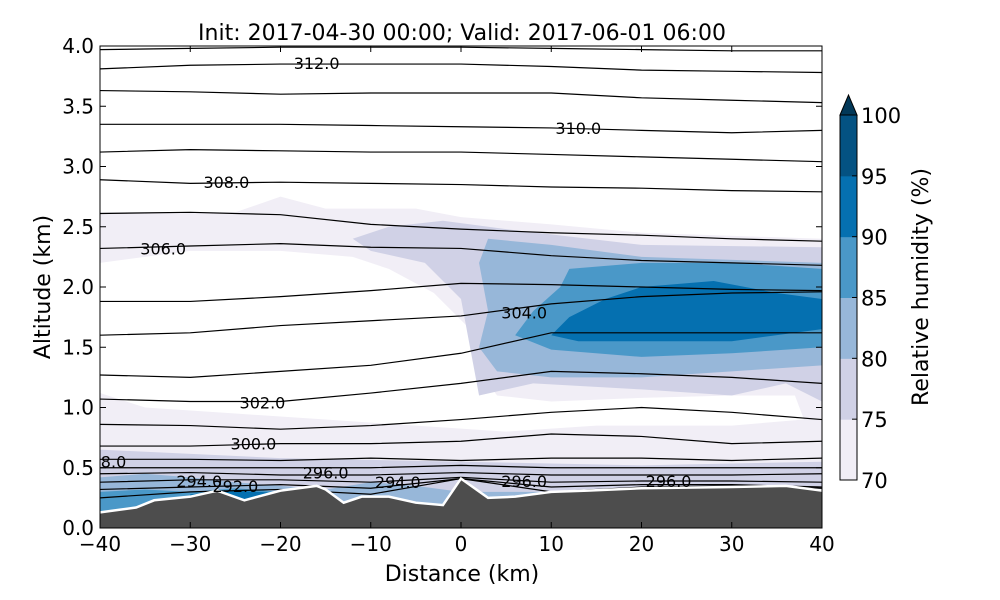 The image size is (1000, 600). I want to click on x-axis-label: Distance (km), so click(462, 574).